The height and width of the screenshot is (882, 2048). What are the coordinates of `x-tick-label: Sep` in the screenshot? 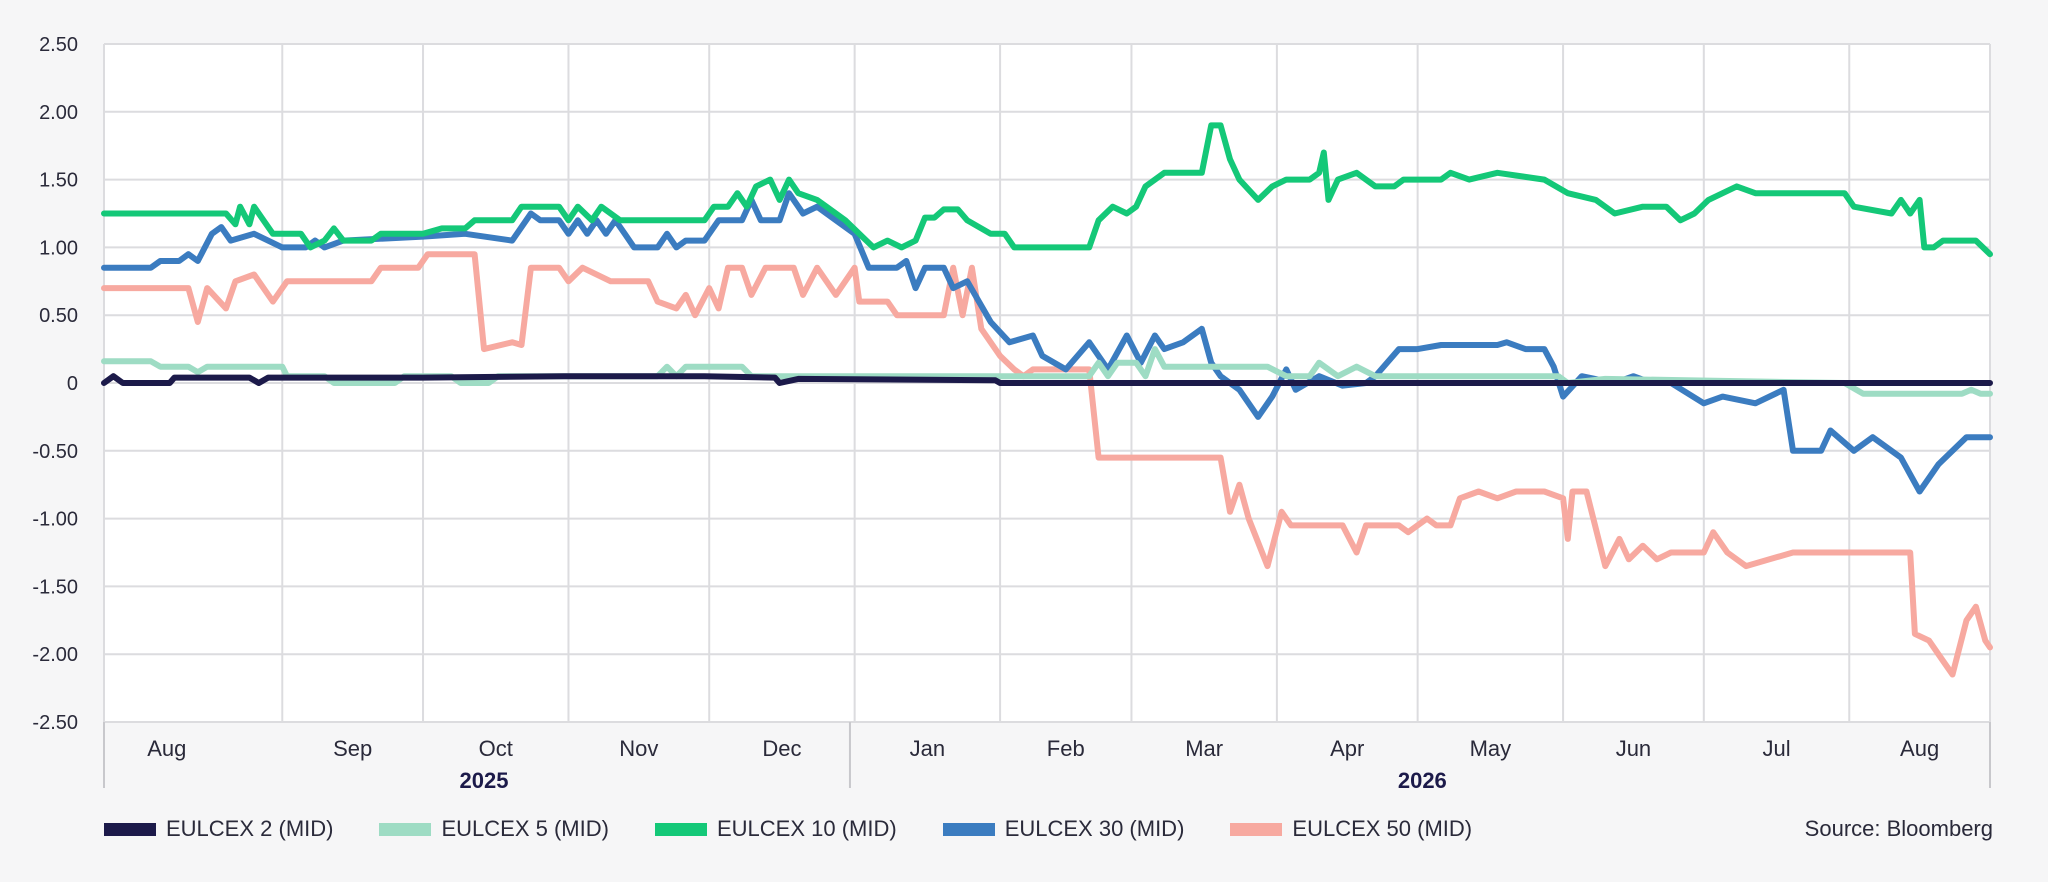 It's located at (352, 748).